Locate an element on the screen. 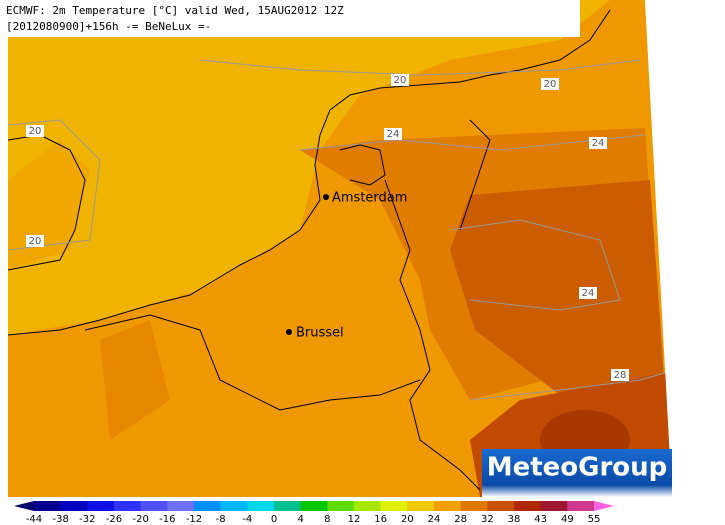 This screenshot has height=525, width=725. header-box is located at coordinates (290, 18).